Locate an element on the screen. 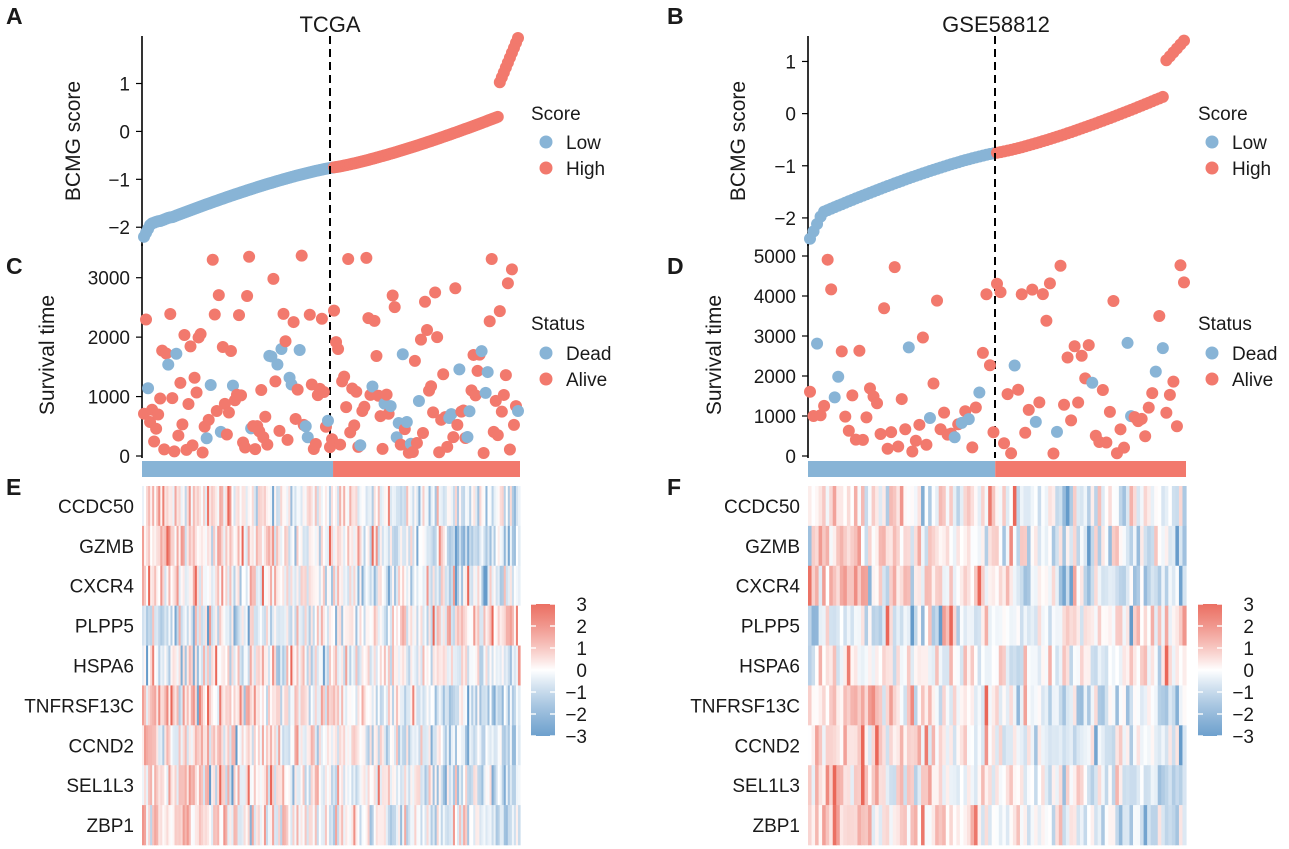 The width and height of the screenshot is (1289, 849). legend-label-high: High is located at coordinates (1251, 169).